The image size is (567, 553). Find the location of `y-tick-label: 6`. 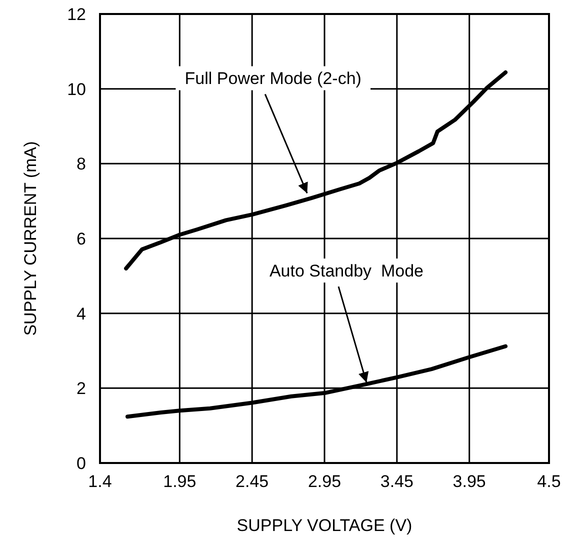

y-tick-label: 6 is located at coordinates (81, 239).